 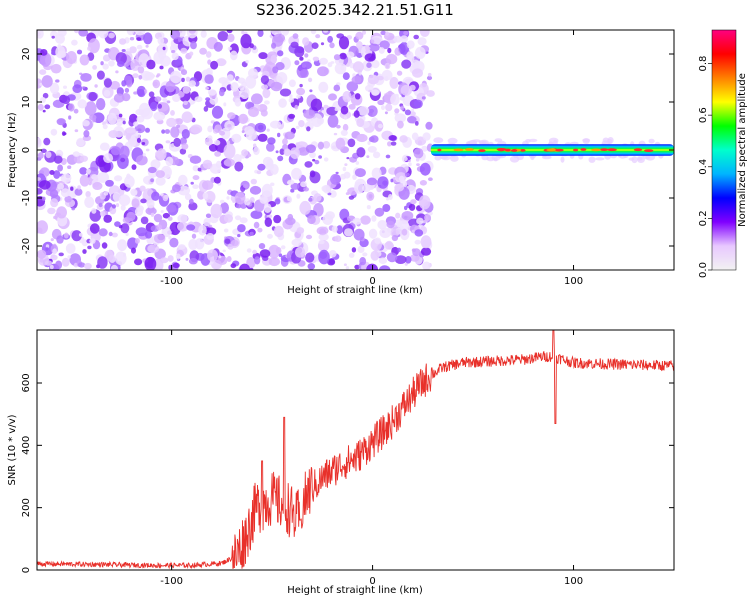 What do you see at coordinates (596, 150) in the screenshot?
I see `signal-hotspot` at bounding box center [596, 150].